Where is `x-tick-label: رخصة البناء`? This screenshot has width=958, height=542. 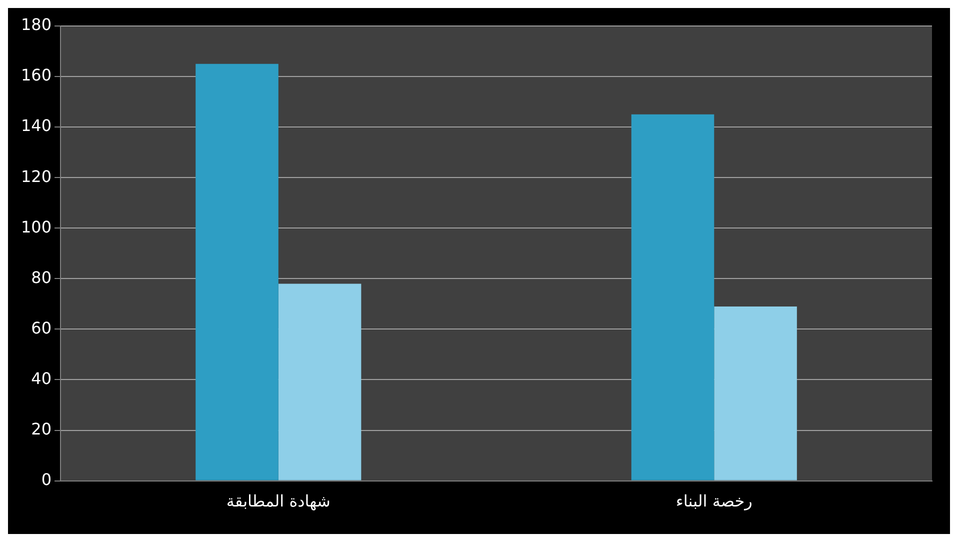 x-tick-label: رخصة البناء is located at coordinates (714, 501).